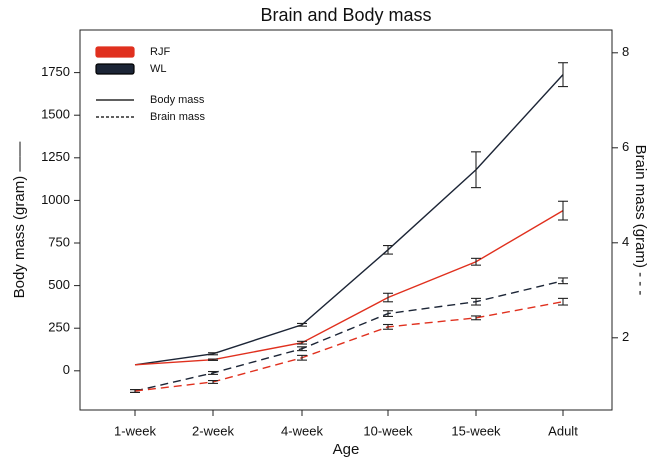 This screenshot has height=460, width=650. I want to click on y-axis-title: Body mass (gram) ——, so click(19, 220).